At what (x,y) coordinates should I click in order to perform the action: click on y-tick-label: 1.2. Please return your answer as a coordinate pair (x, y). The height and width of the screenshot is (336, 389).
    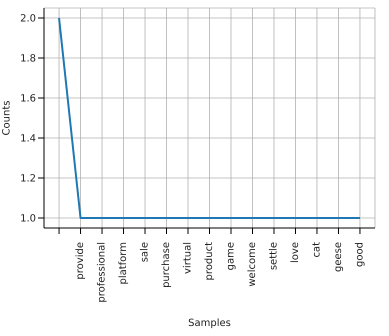
    Looking at the image, I should click on (28, 179).